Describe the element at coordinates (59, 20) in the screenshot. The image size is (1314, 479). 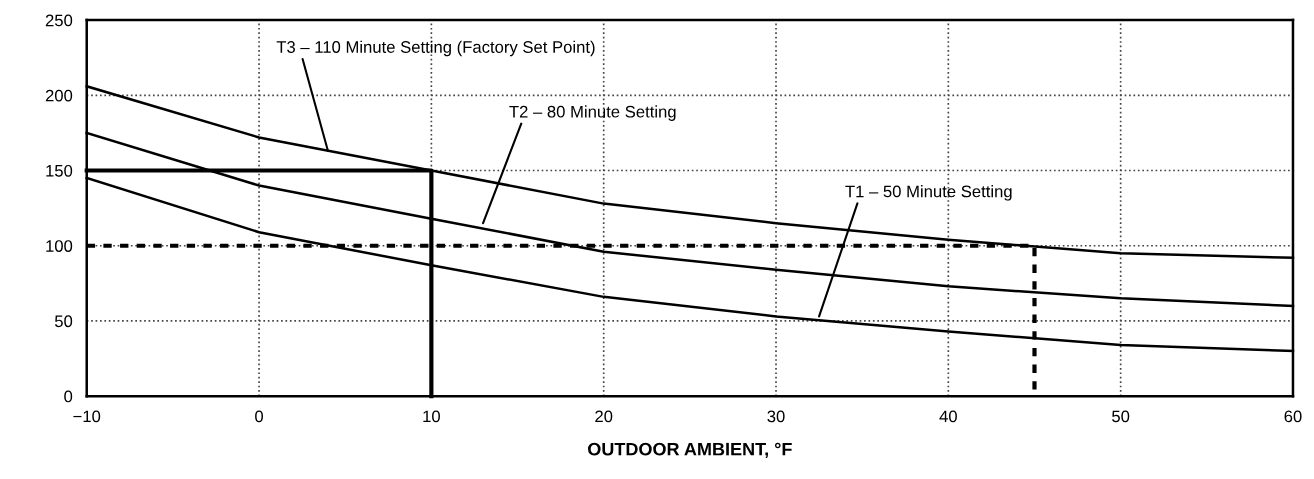
I see `y-tick-label: 250` at that location.